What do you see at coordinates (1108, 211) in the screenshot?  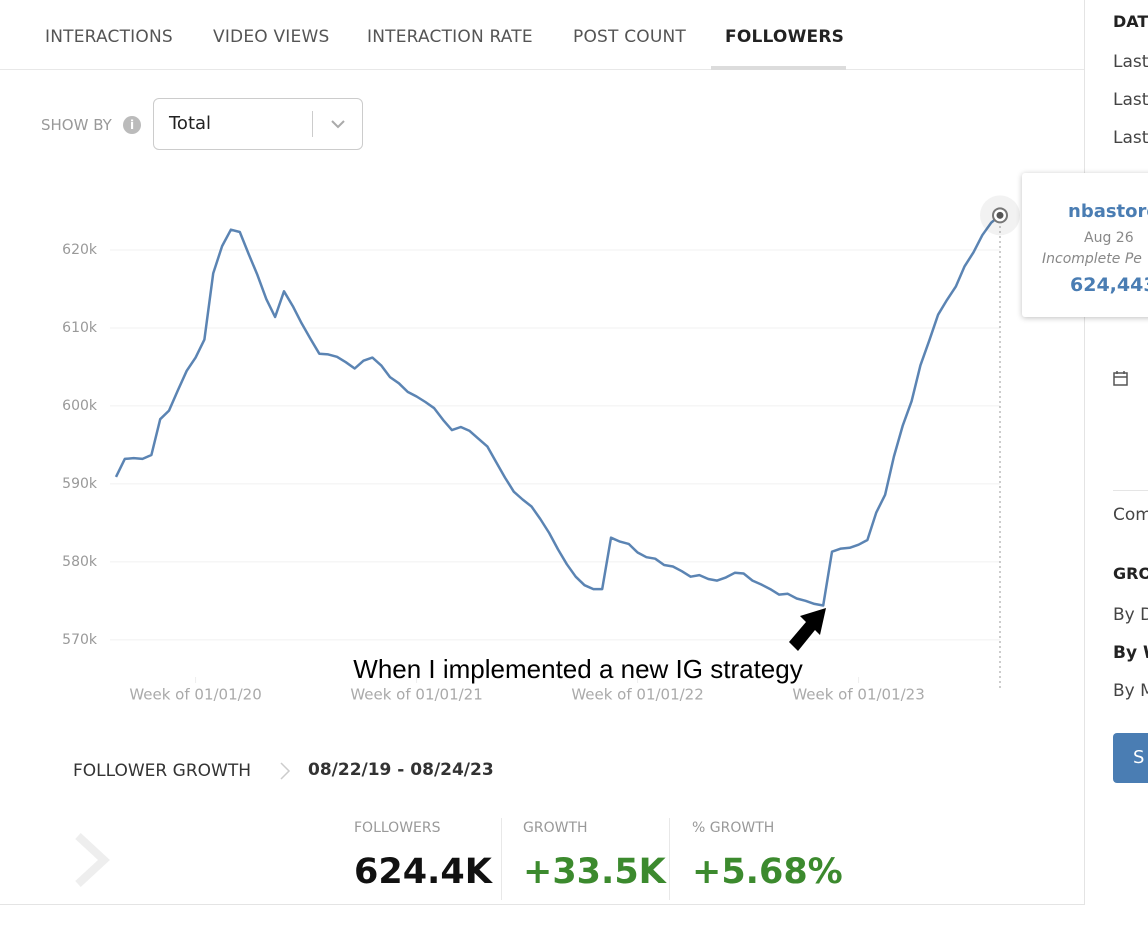 I see `tooltip-account: nbastore` at bounding box center [1108, 211].